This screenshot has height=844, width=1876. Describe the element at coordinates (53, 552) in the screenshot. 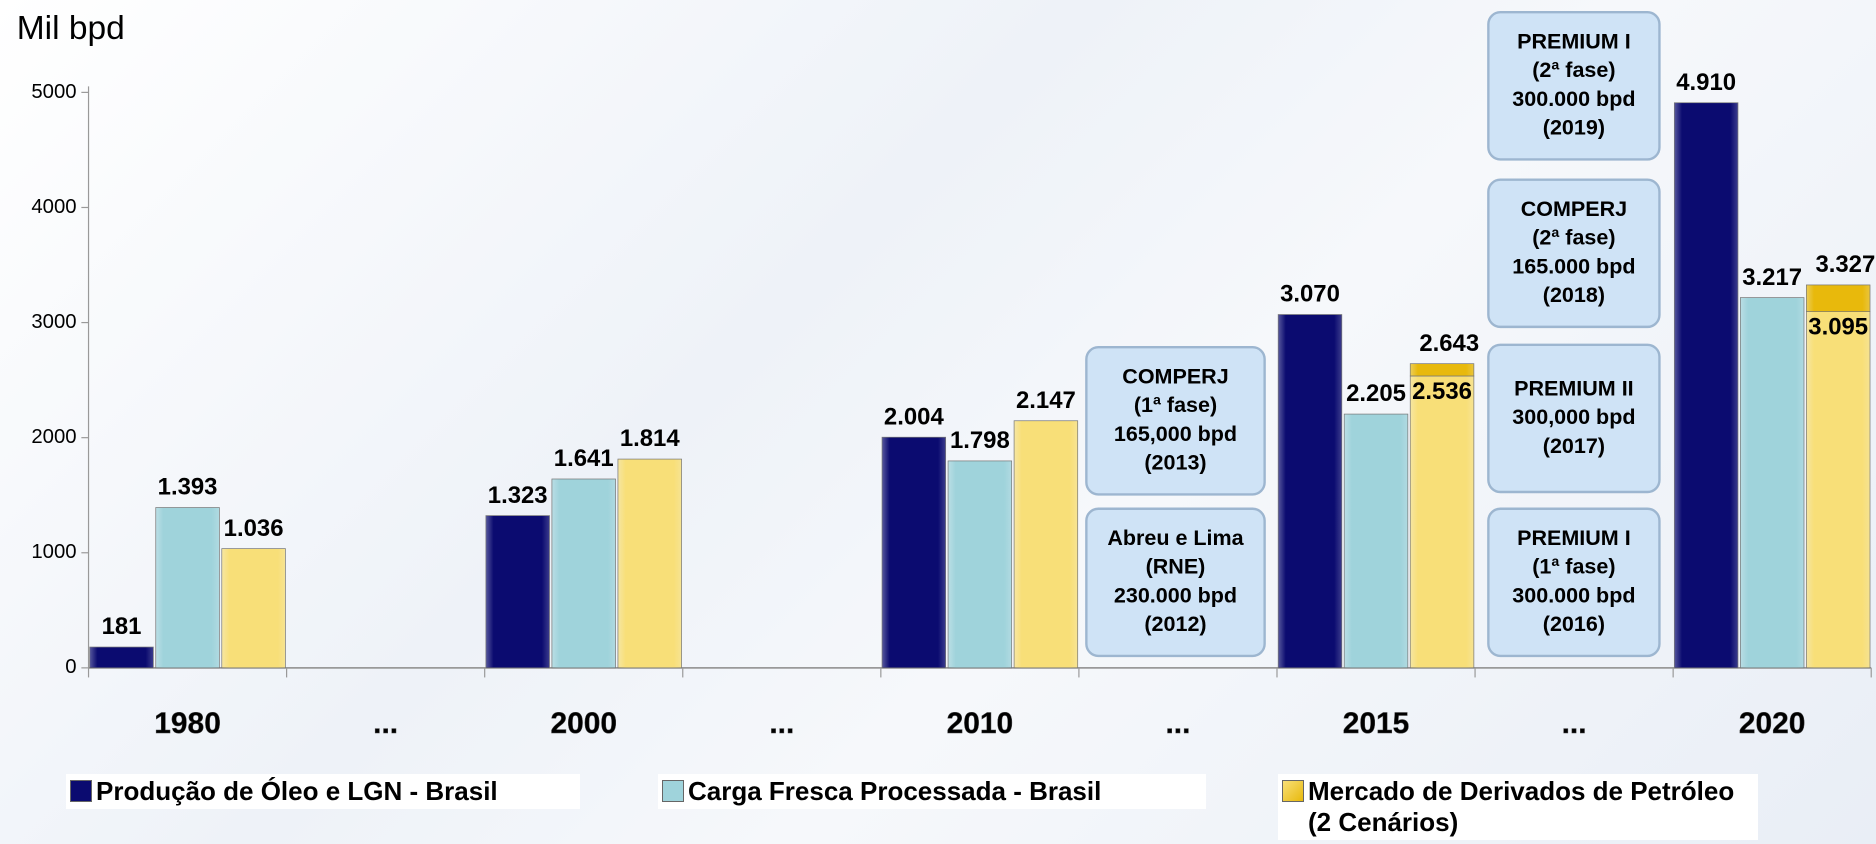

I see `y-tick-label: 1000` at that location.